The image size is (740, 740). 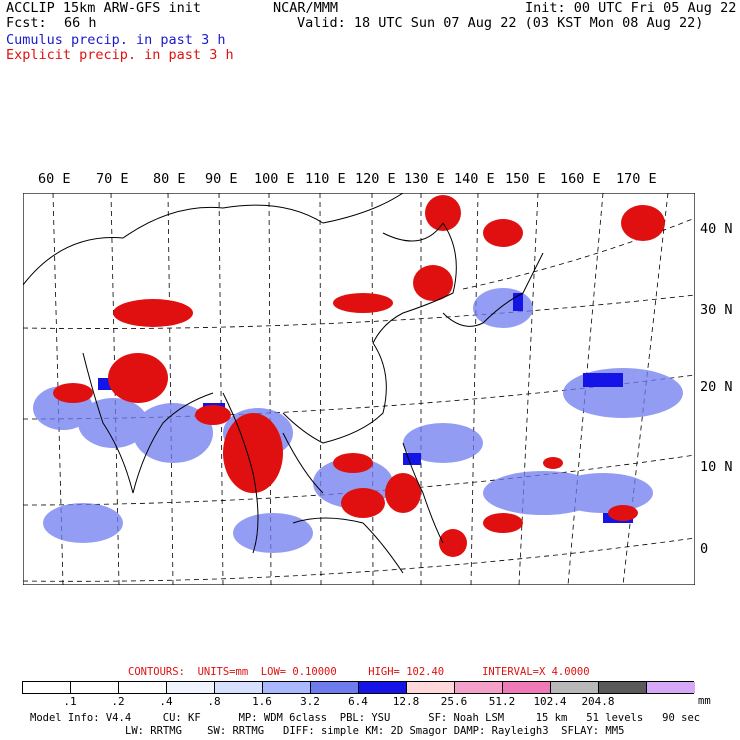 I want to click on lon-label: 120 E, so click(x=375, y=179).